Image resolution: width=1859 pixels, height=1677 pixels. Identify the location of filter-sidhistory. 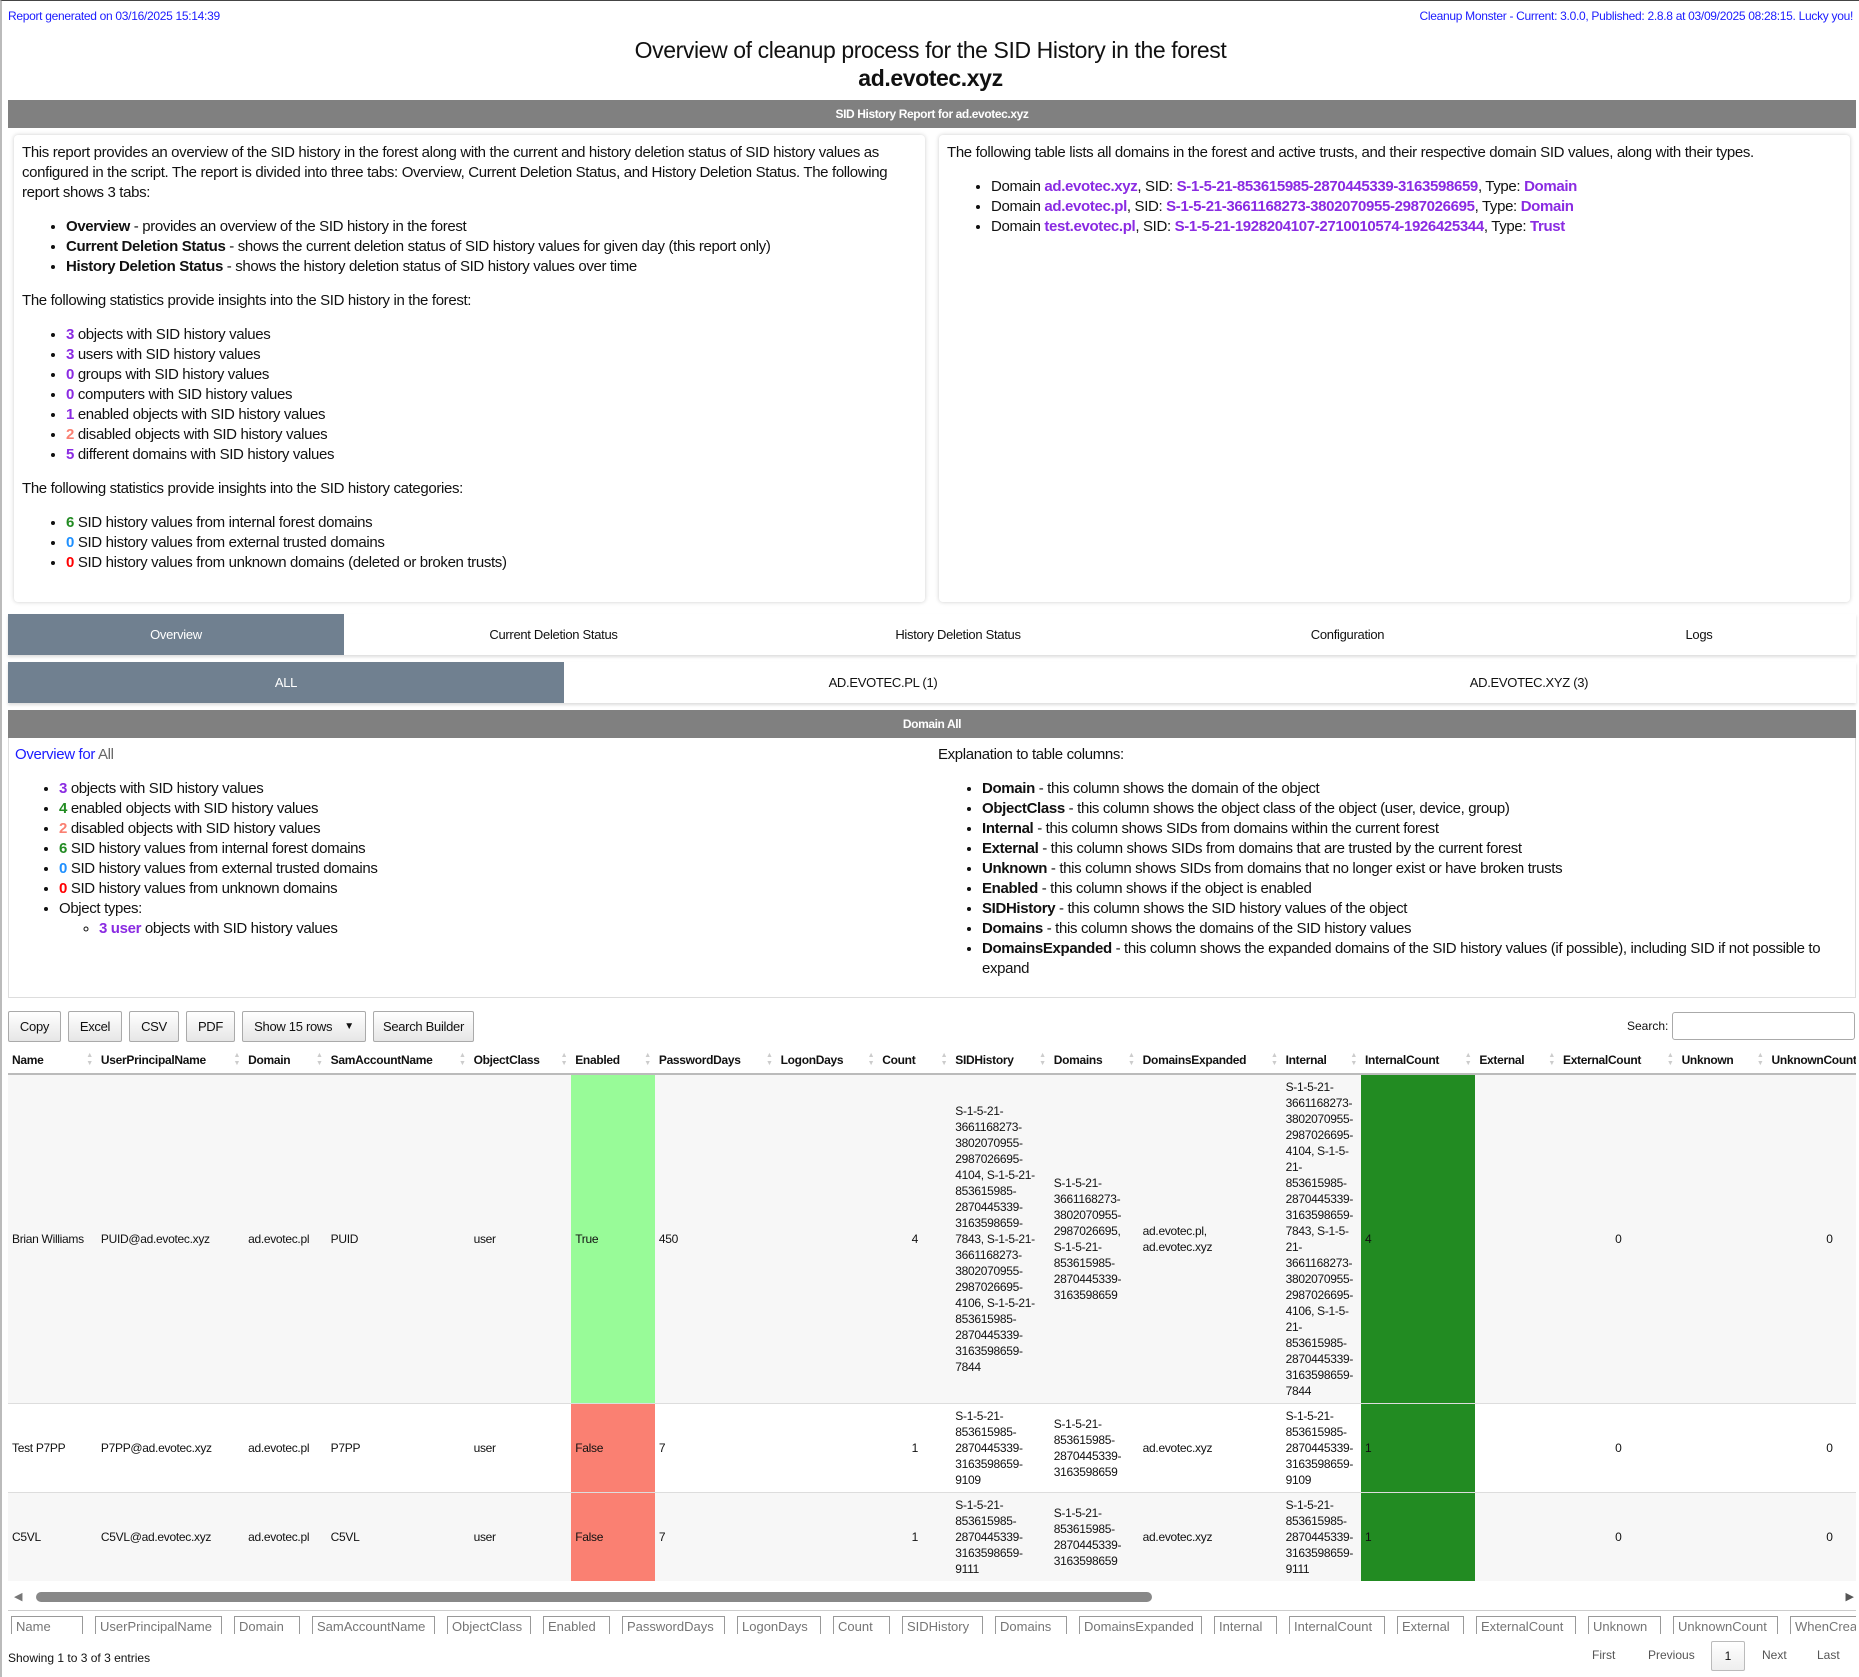
(942, 1625).